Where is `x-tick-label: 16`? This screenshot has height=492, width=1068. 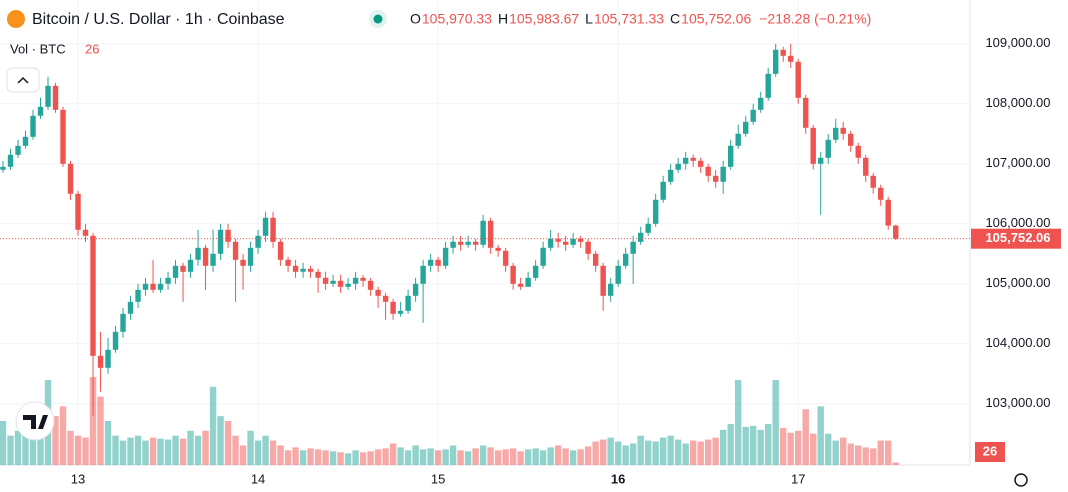
x-tick-label: 16 is located at coordinates (618, 478).